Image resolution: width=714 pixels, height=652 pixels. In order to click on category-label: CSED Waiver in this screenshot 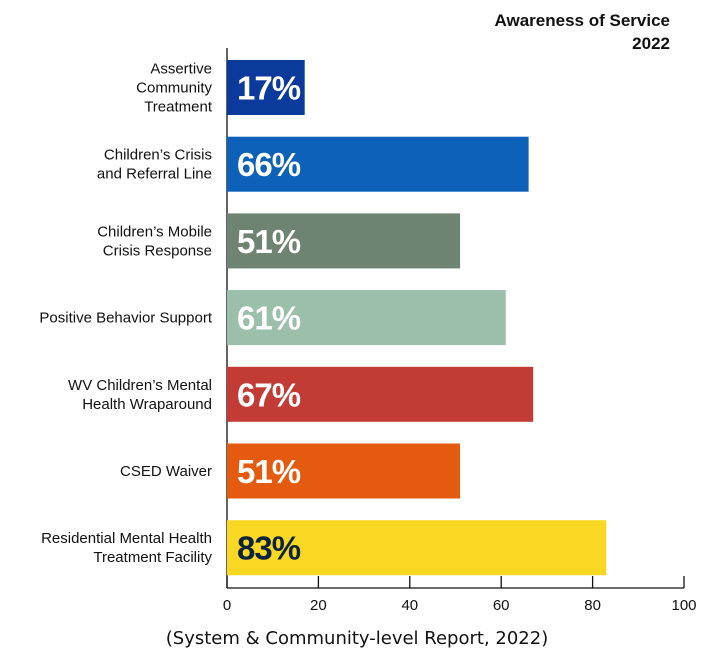, I will do `click(166, 471)`.